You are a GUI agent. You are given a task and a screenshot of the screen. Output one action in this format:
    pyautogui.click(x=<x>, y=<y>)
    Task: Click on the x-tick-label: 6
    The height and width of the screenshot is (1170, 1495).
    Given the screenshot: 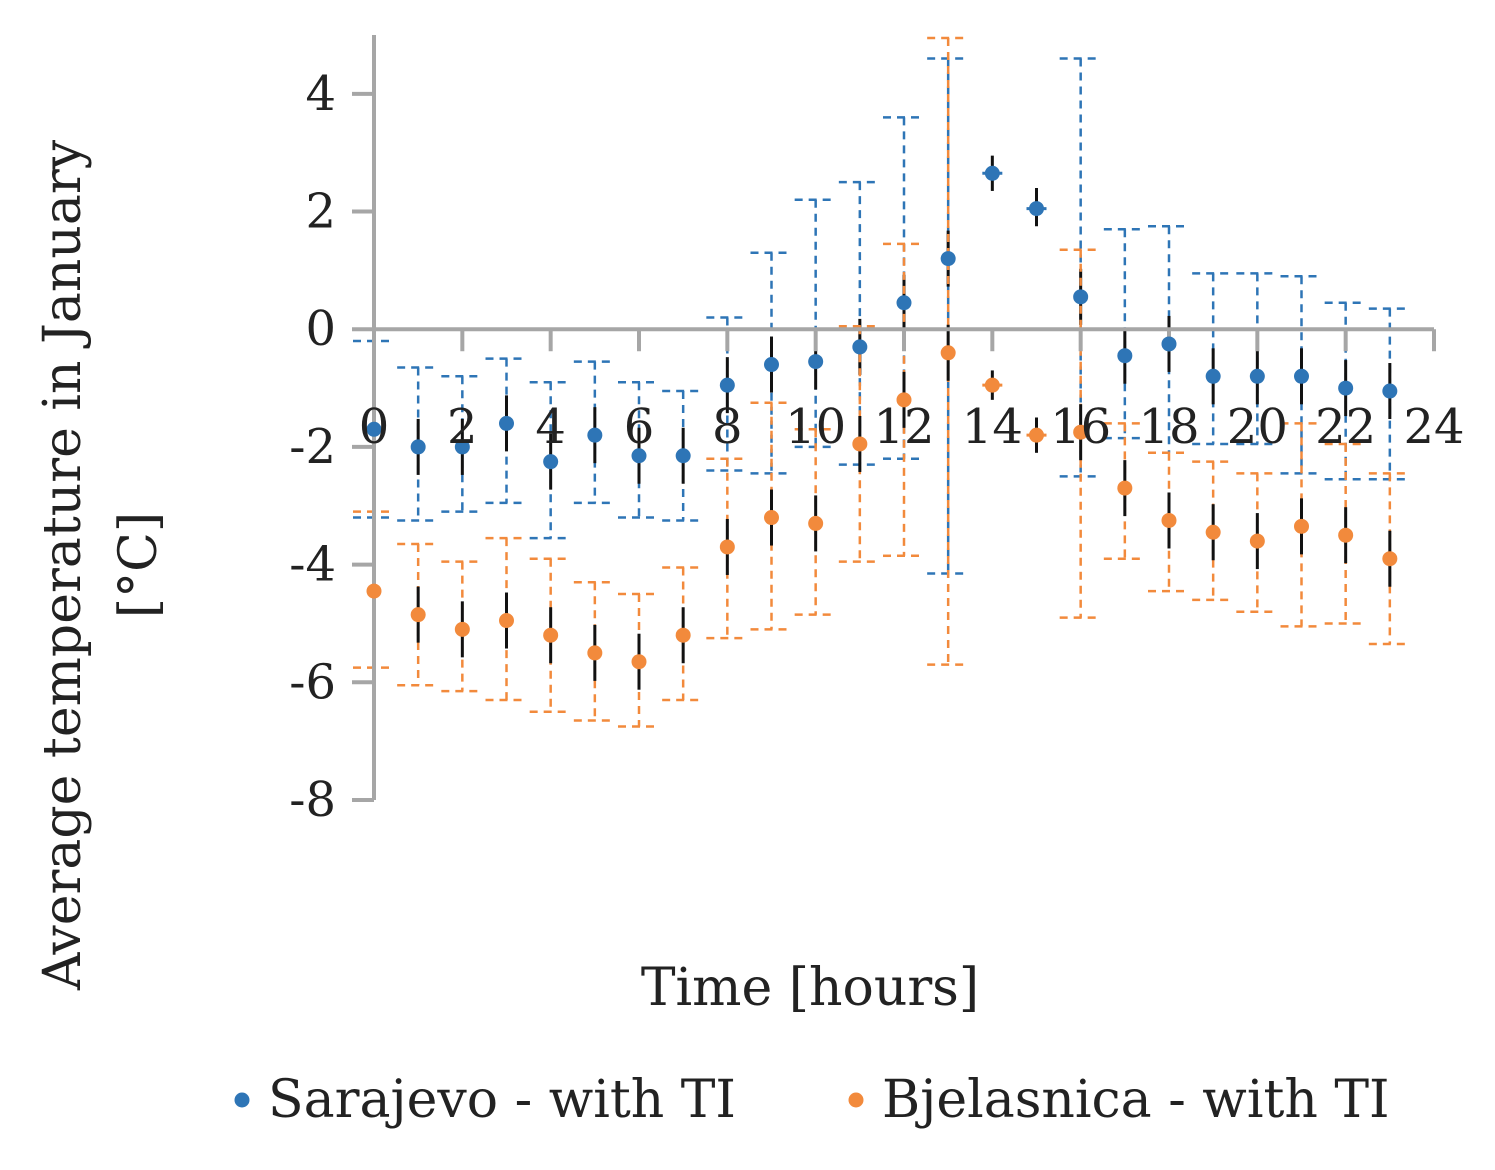 What is the action you would take?
    pyautogui.click(x=639, y=427)
    